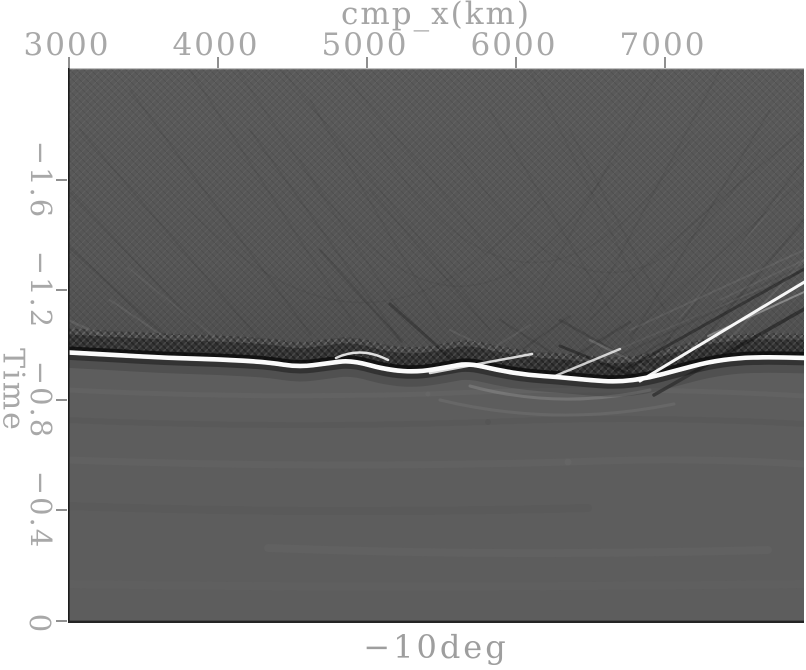  What do you see at coordinates (436, 16) in the screenshot?
I see `x-axis-title: cmp_x(km)` at bounding box center [436, 16].